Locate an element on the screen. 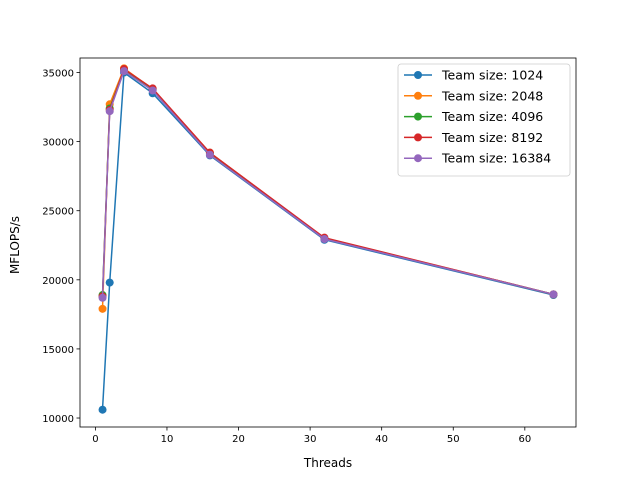 The height and width of the screenshot is (480, 640). x-tick-label: 60 is located at coordinates (524, 439).